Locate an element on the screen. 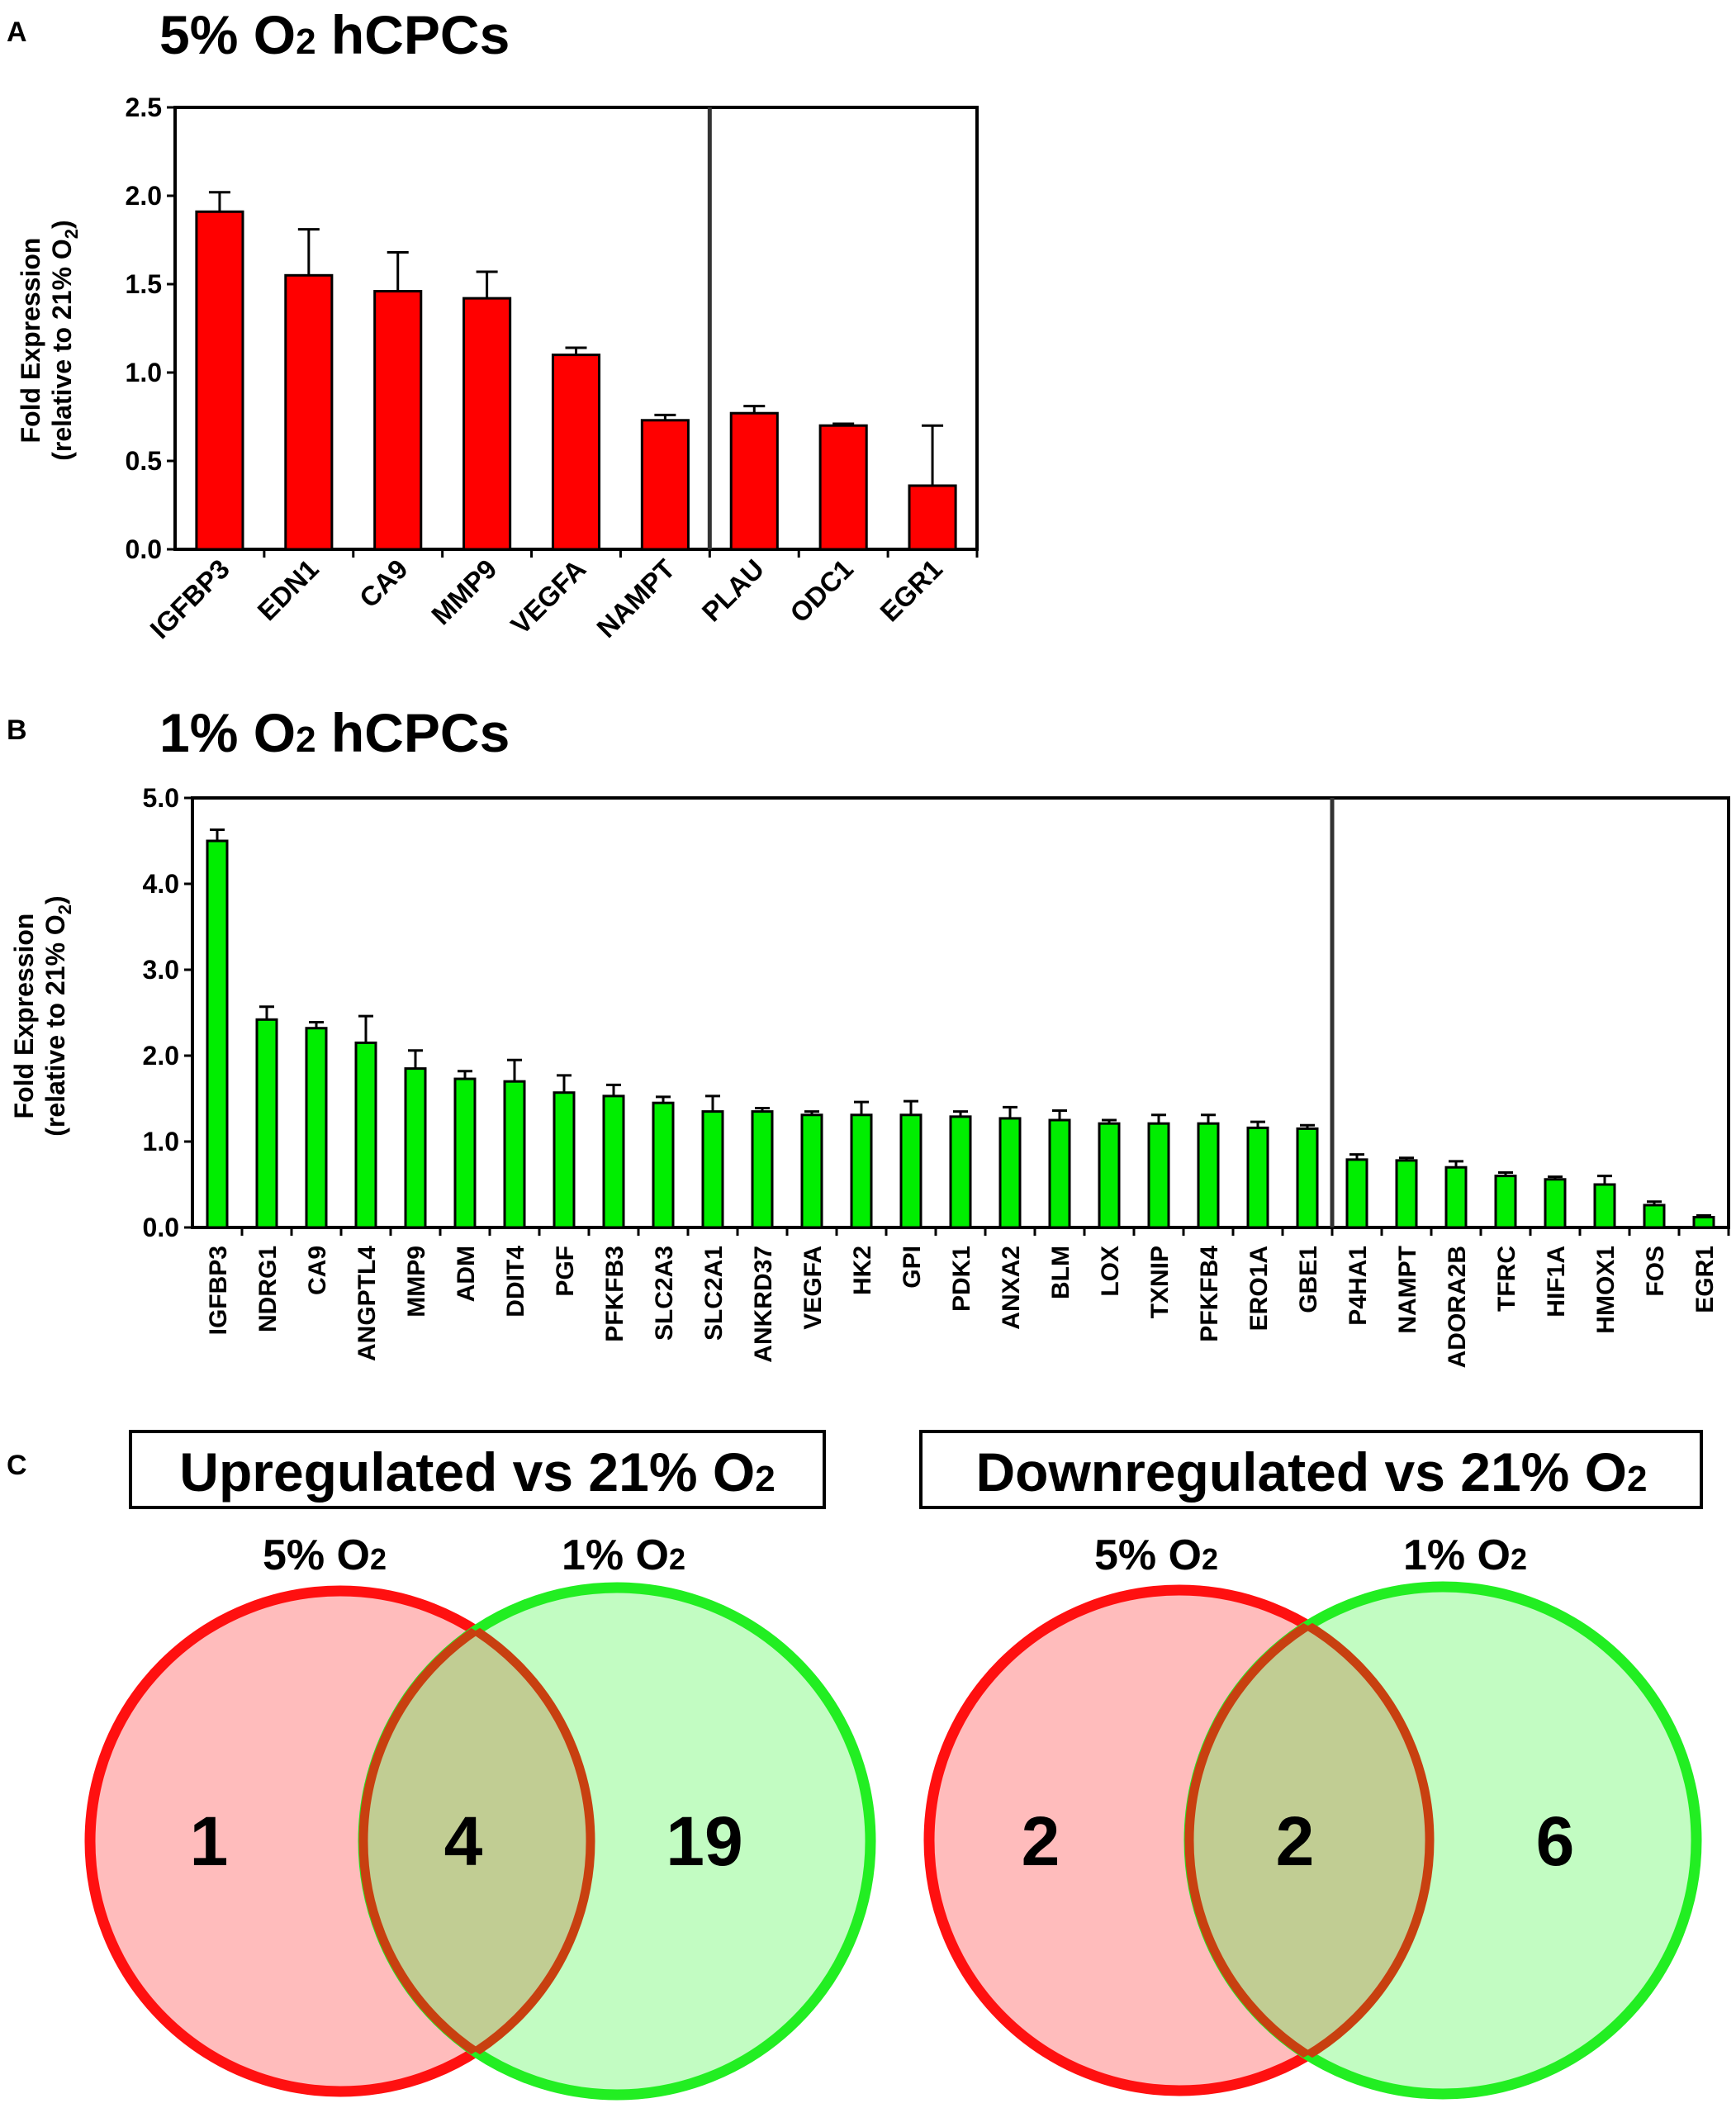  chart-a-ytick-label: 0.5 is located at coordinates (144, 461).